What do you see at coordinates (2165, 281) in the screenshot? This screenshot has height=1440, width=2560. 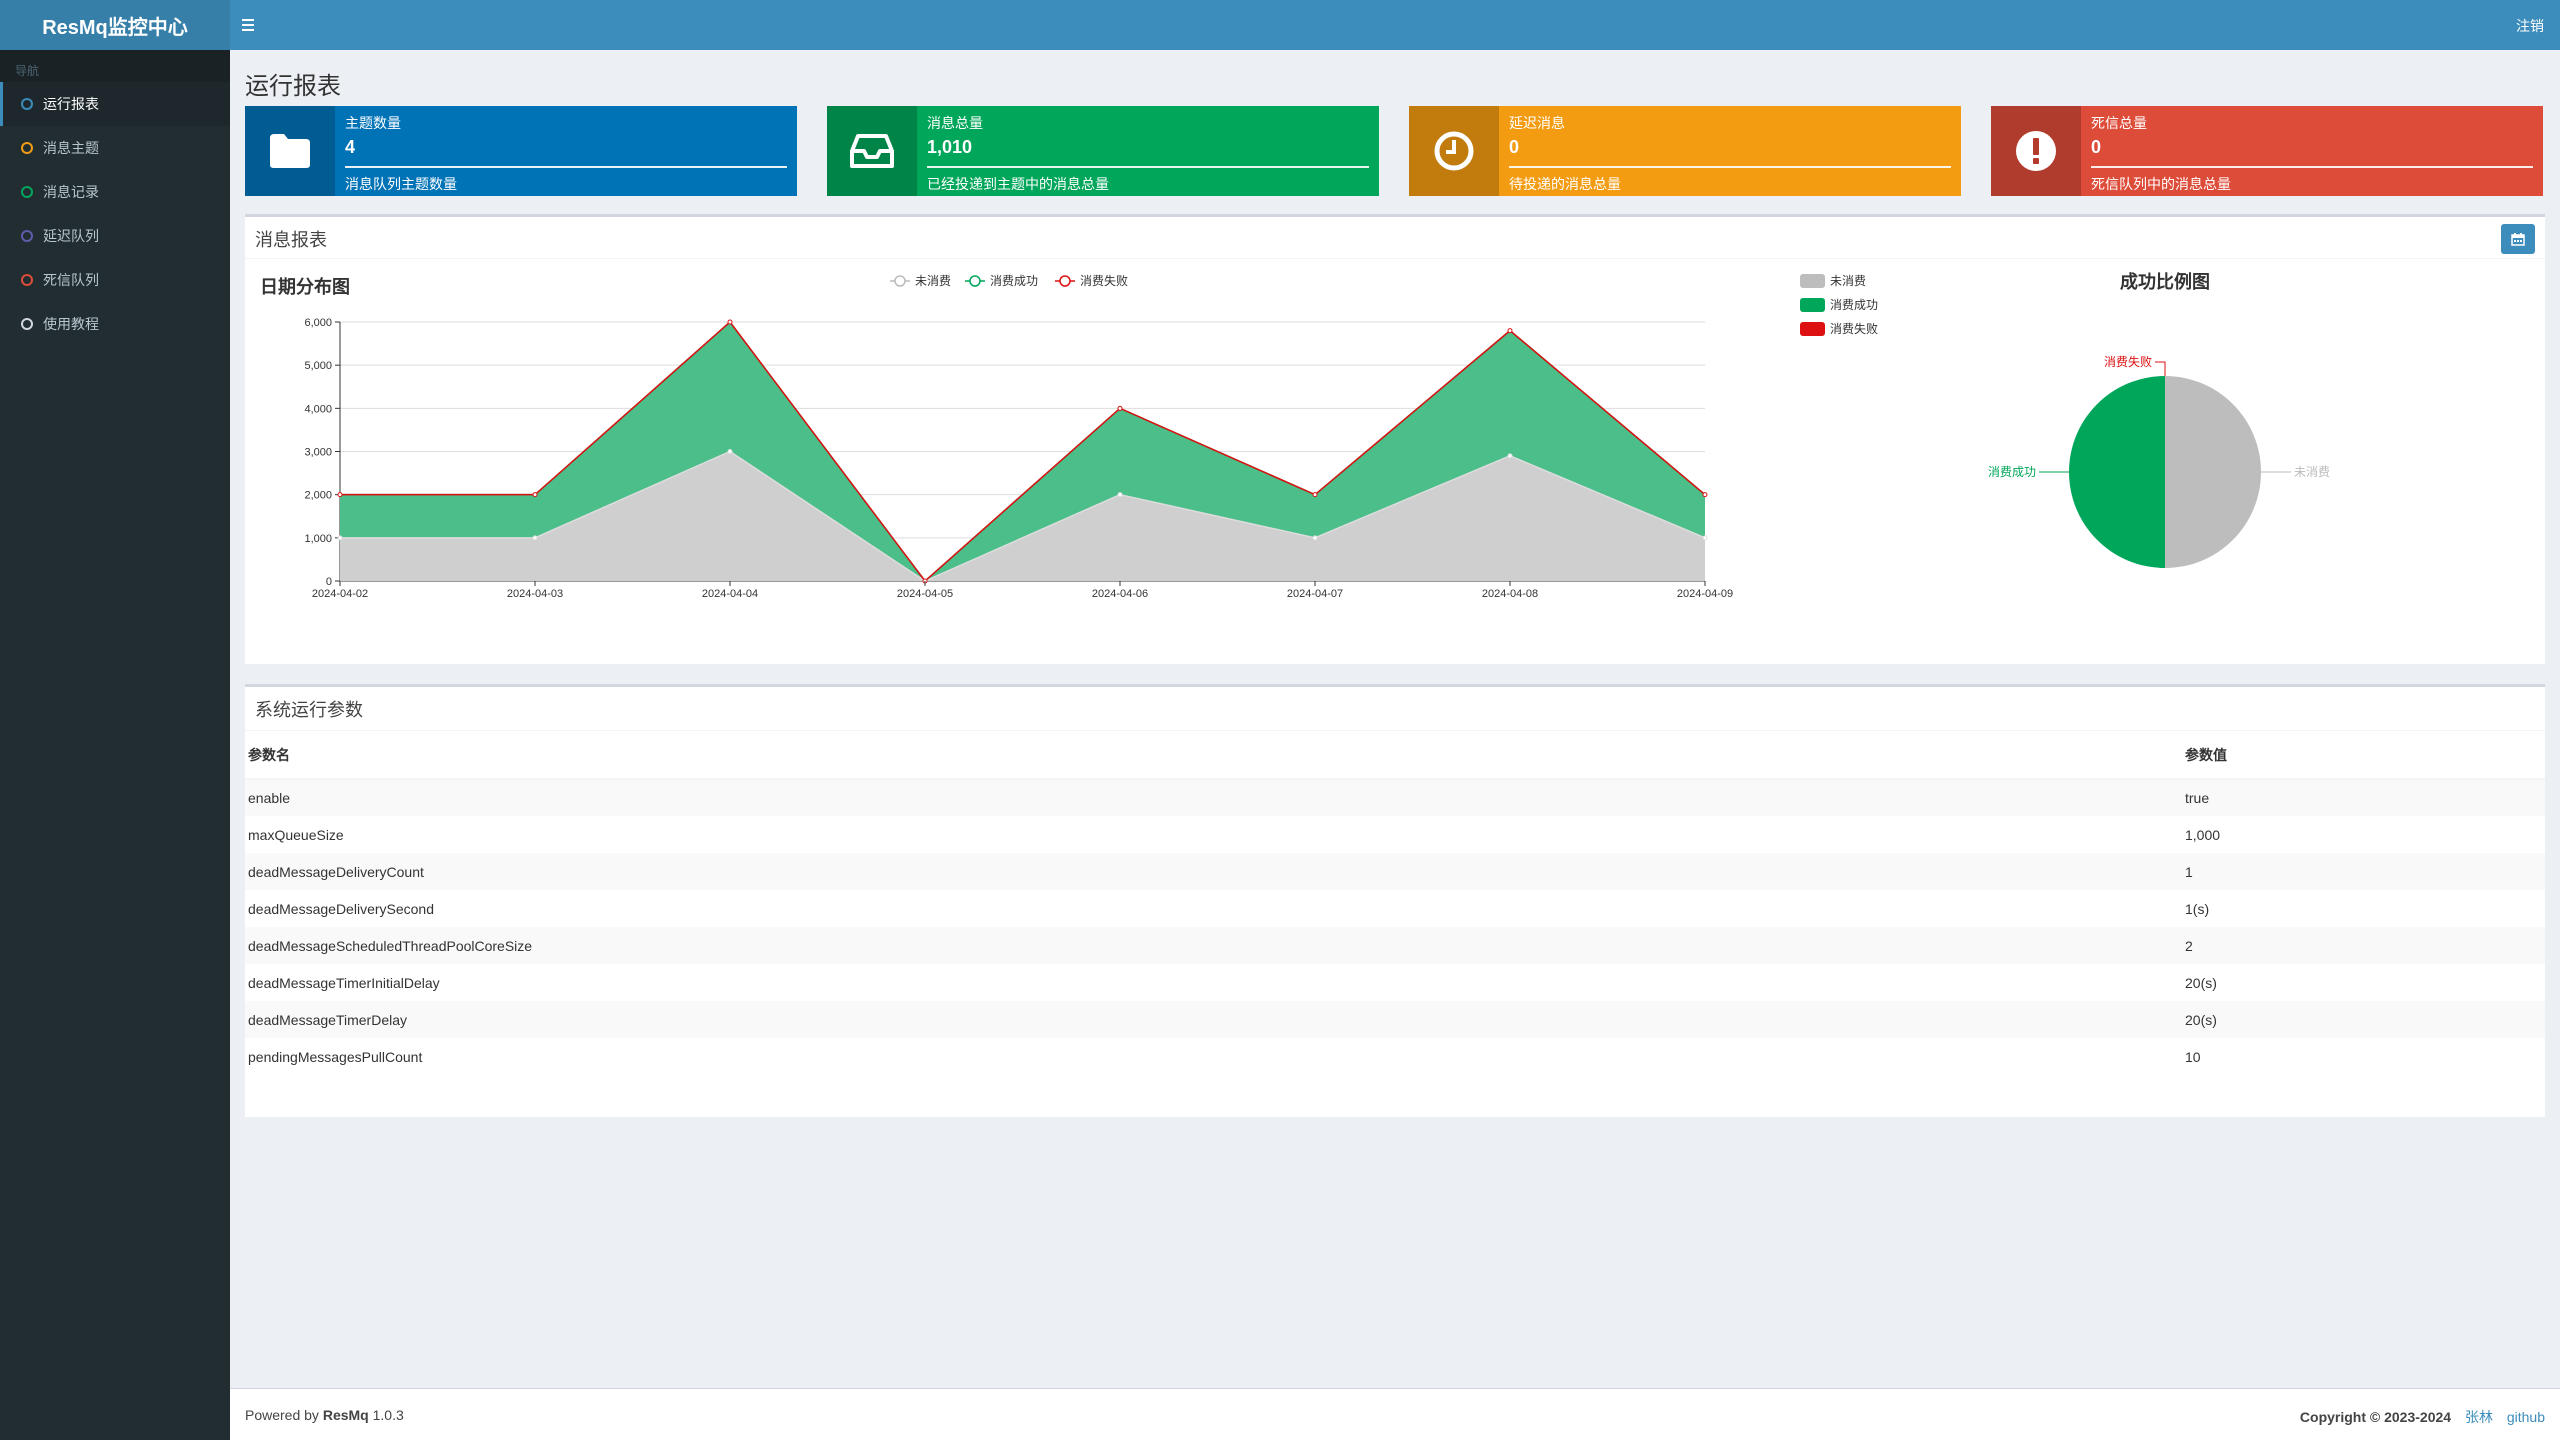 I see `pie-chart-title: 成功比例图` at bounding box center [2165, 281].